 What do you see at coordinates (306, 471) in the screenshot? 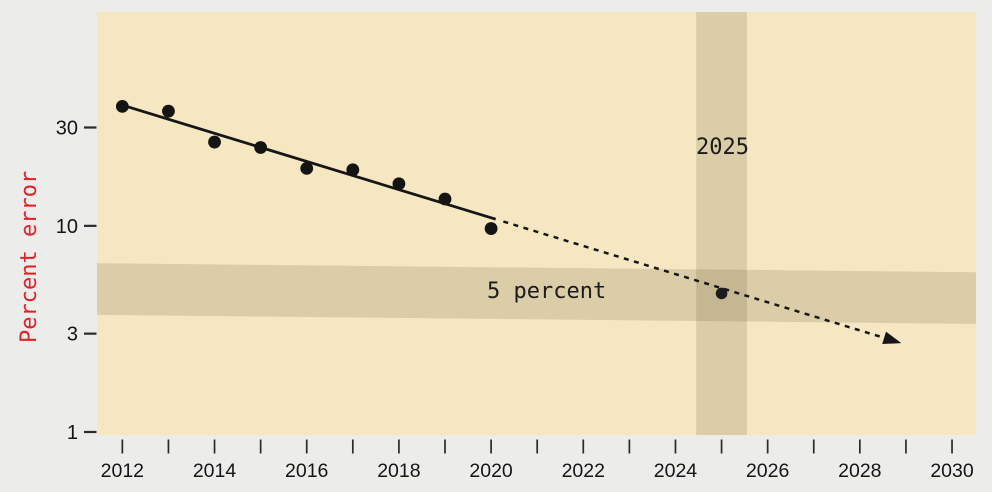
I see `x-axis-tick-label: 2016` at bounding box center [306, 471].